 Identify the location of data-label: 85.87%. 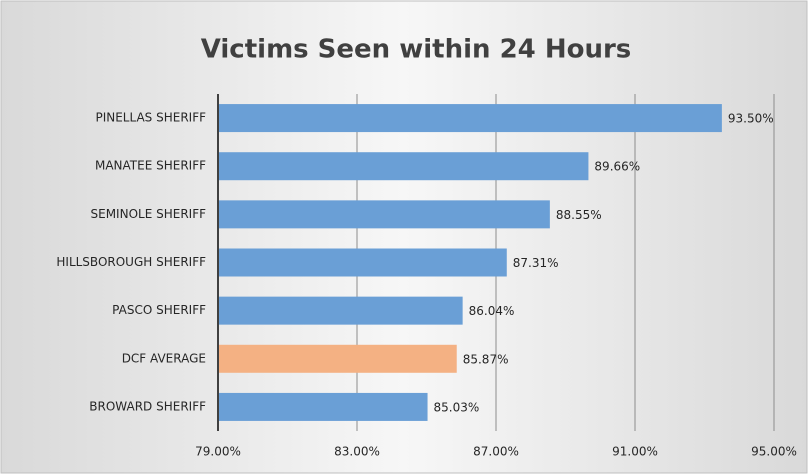
(486, 359).